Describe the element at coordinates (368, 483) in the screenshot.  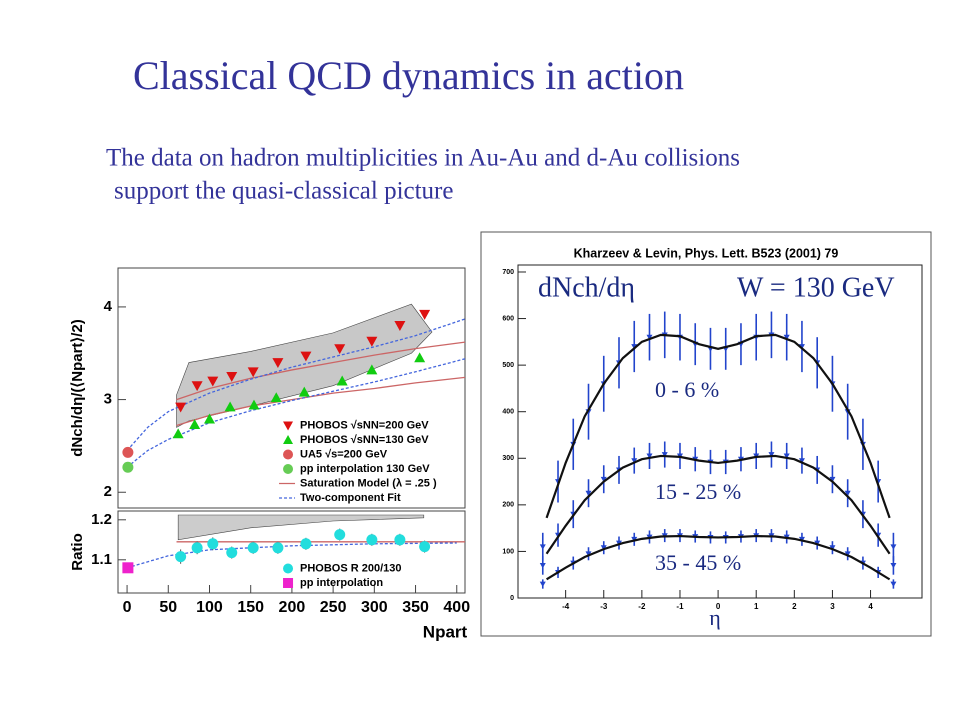
I see `legend-label: Saturation Model (λ = .25 )` at that location.